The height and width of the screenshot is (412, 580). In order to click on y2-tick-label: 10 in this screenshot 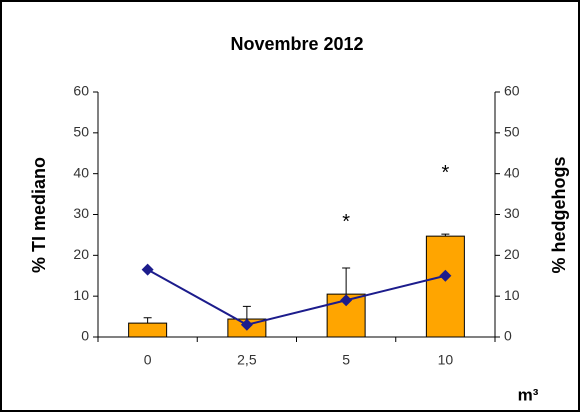, I will do `click(512, 295)`.